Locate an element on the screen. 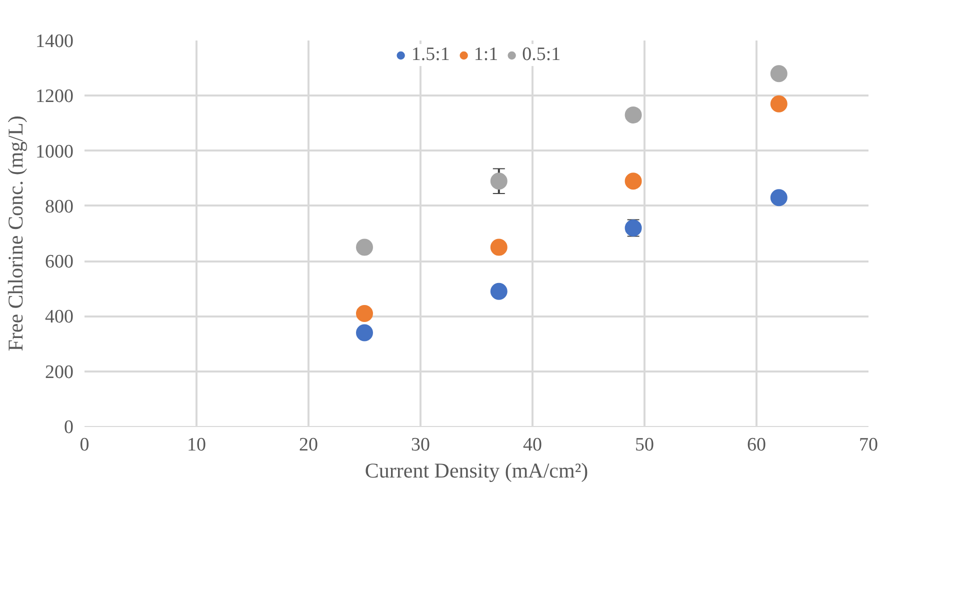  y-tick-label: 200 is located at coordinates (59, 372).